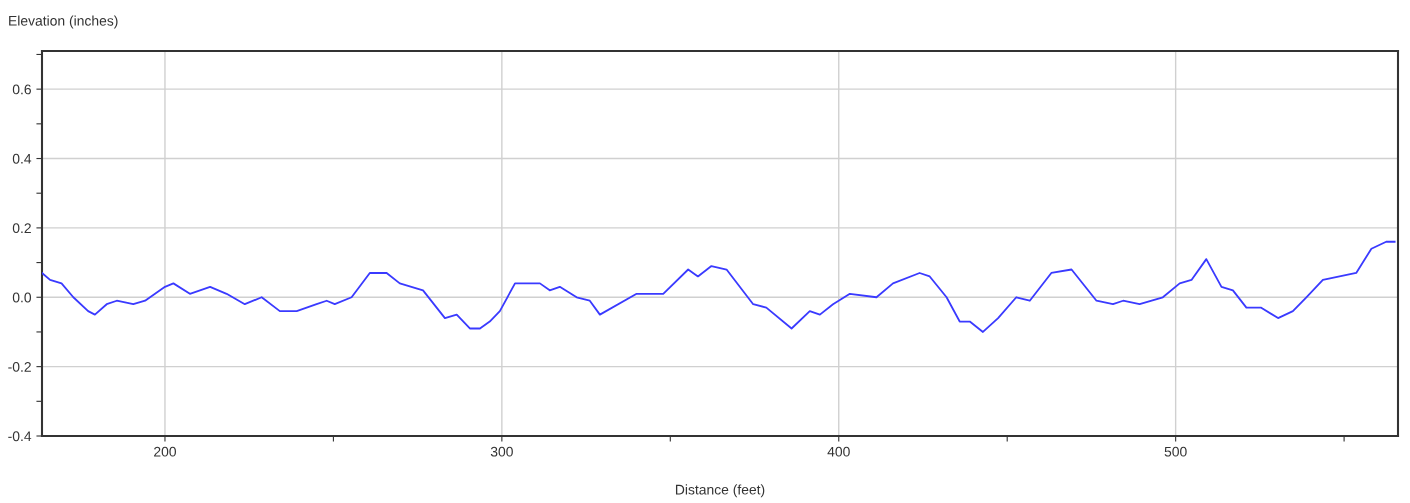  Describe the element at coordinates (720, 491) in the screenshot. I see `x-axis-title: Distance (feet)` at that location.